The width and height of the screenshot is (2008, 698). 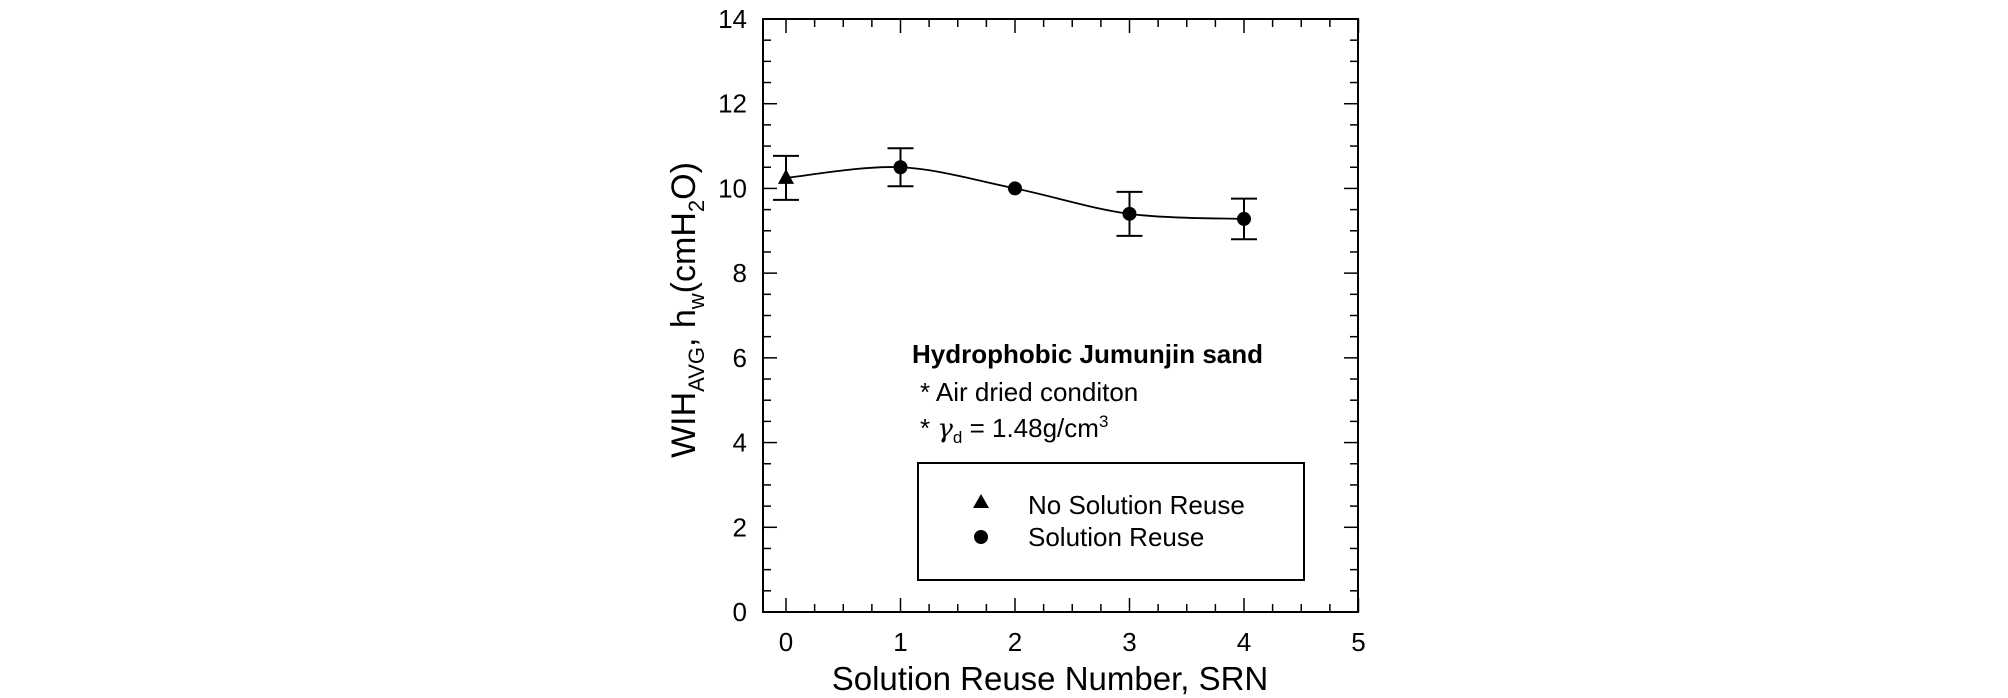 I want to click on y-tick-label: 0, so click(x=740, y=612).